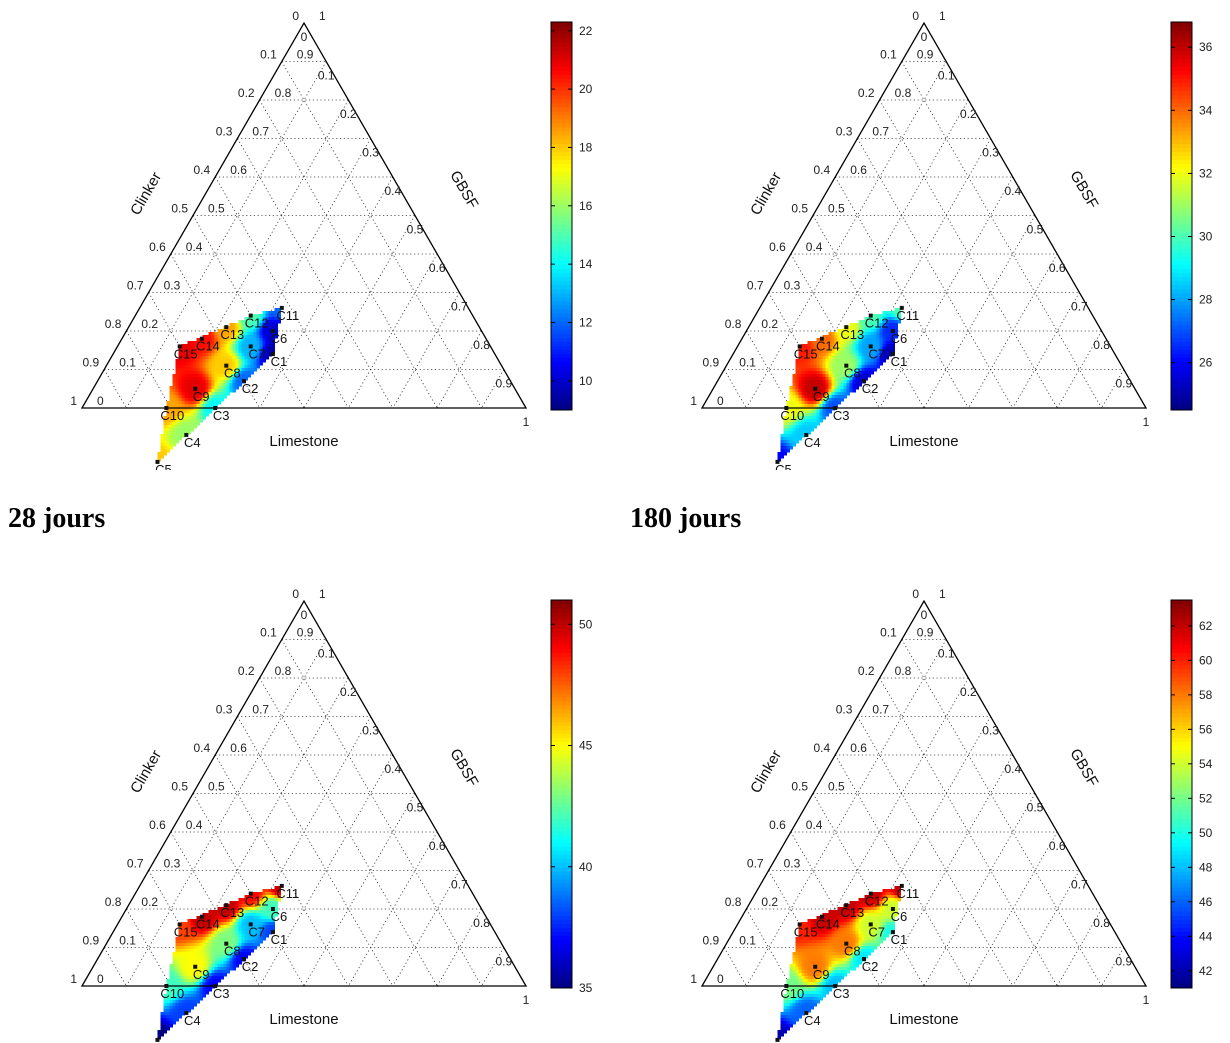 Image resolution: width=1230 pixels, height=1043 pixels. I want to click on tick-label-gbsf: 0.8, so click(903, 671).